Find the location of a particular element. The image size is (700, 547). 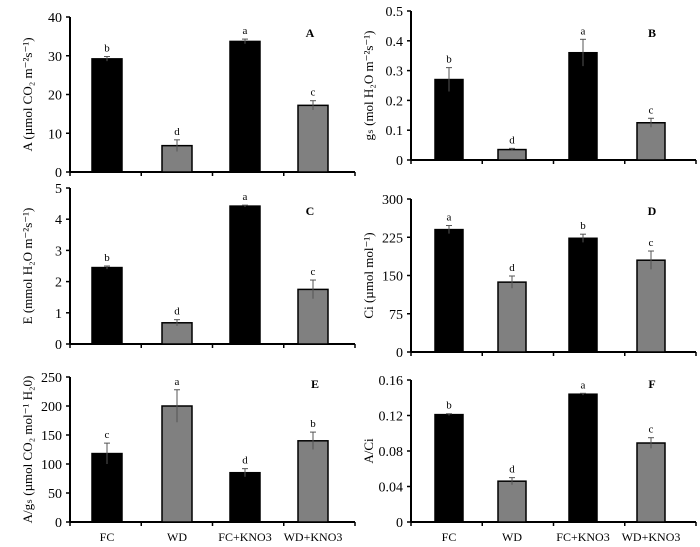

y-tick-label: 0.5 is located at coordinates (395, 12).